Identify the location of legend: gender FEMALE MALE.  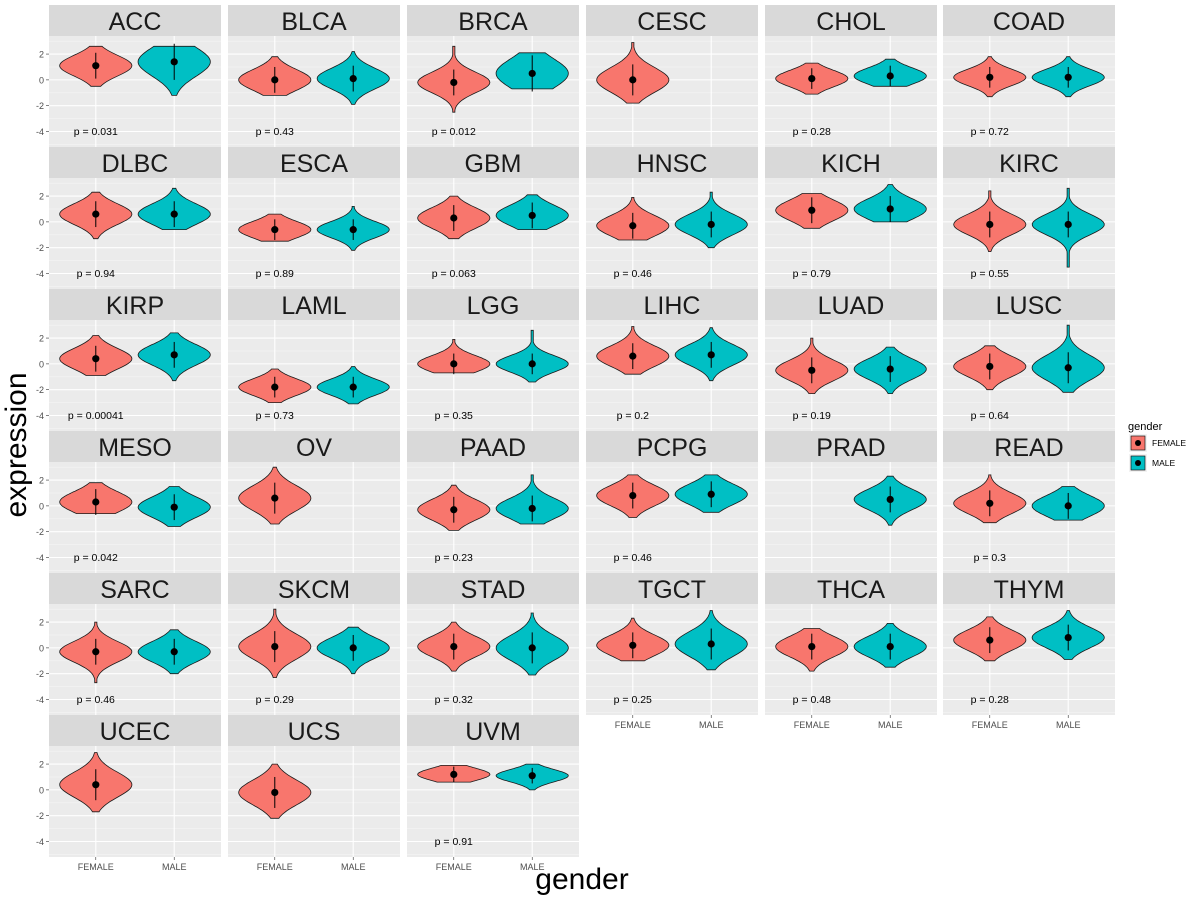
(1157, 446).